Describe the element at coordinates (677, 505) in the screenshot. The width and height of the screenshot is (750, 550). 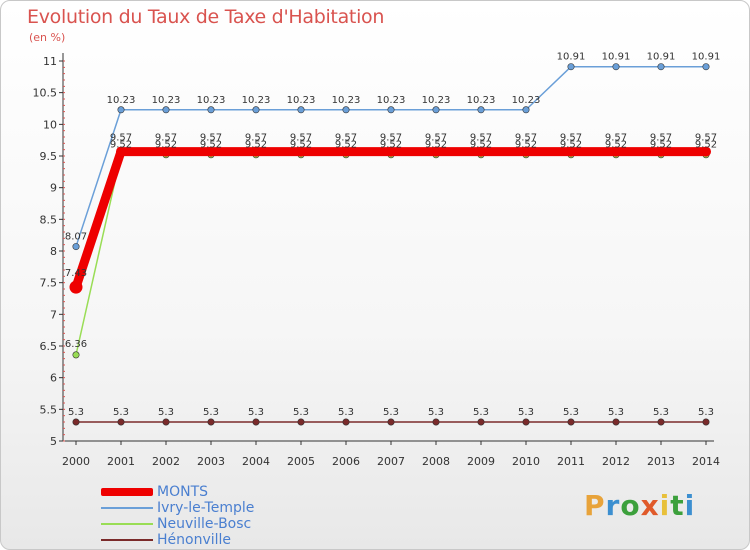
I see `logo-letter: t` at that location.